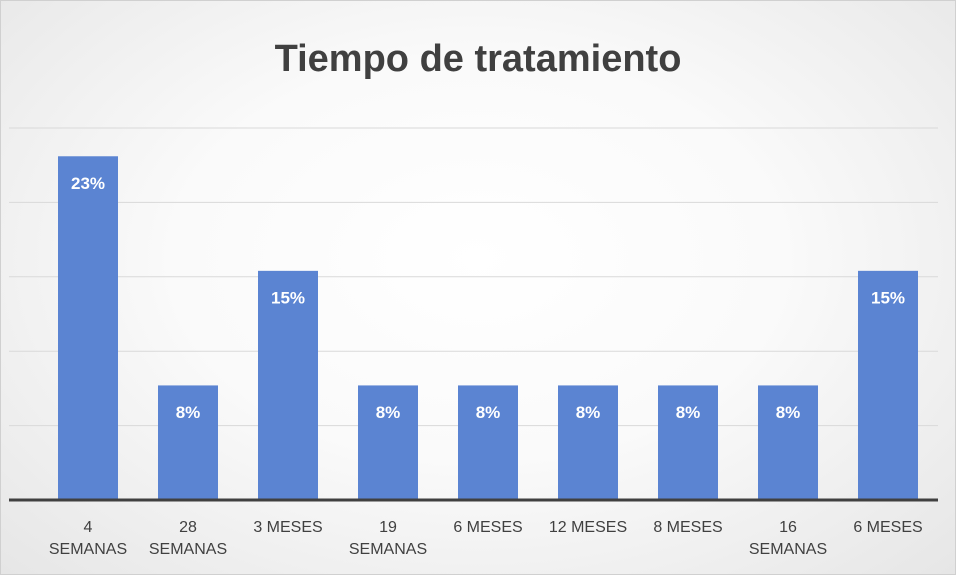 The width and height of the screenshot is (956, 575). I want to click on x-tick-label: 4 SEMANAS, so click(88, 538).